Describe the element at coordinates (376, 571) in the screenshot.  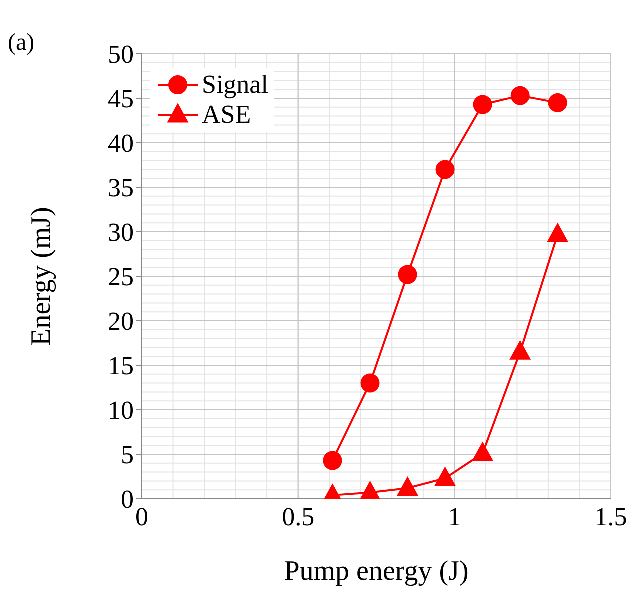
I see `x-axis-title: Pump energy (J)` at that location.